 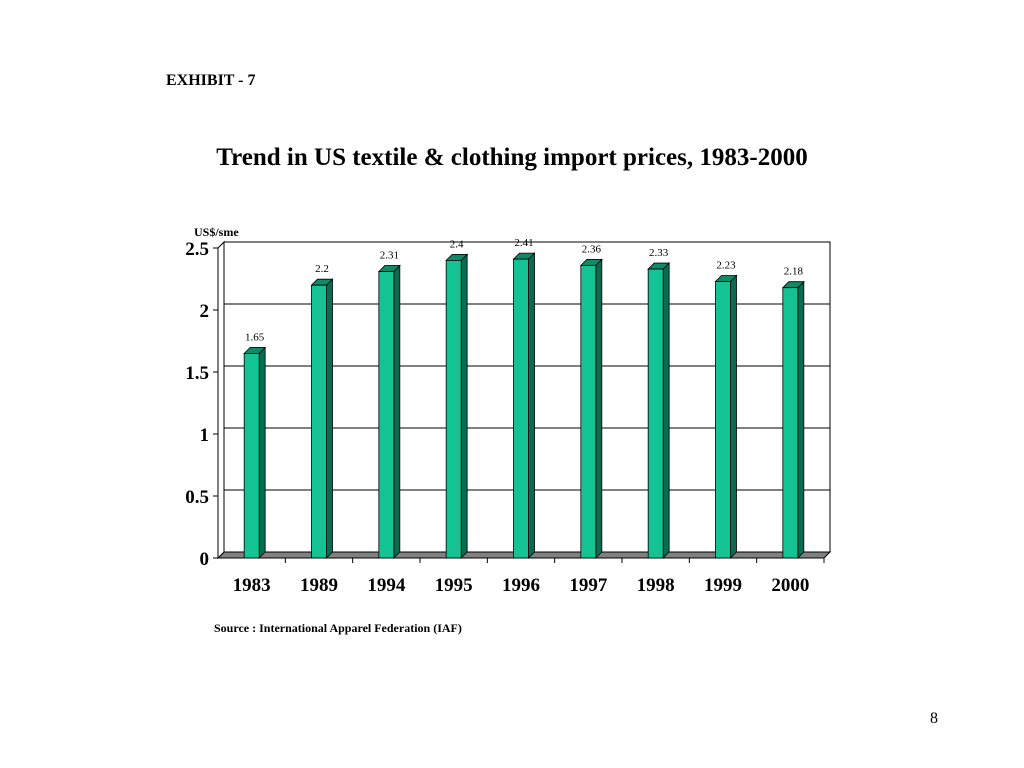 I want to click on x-tick-label: 1983, so click(x=252, y=585).